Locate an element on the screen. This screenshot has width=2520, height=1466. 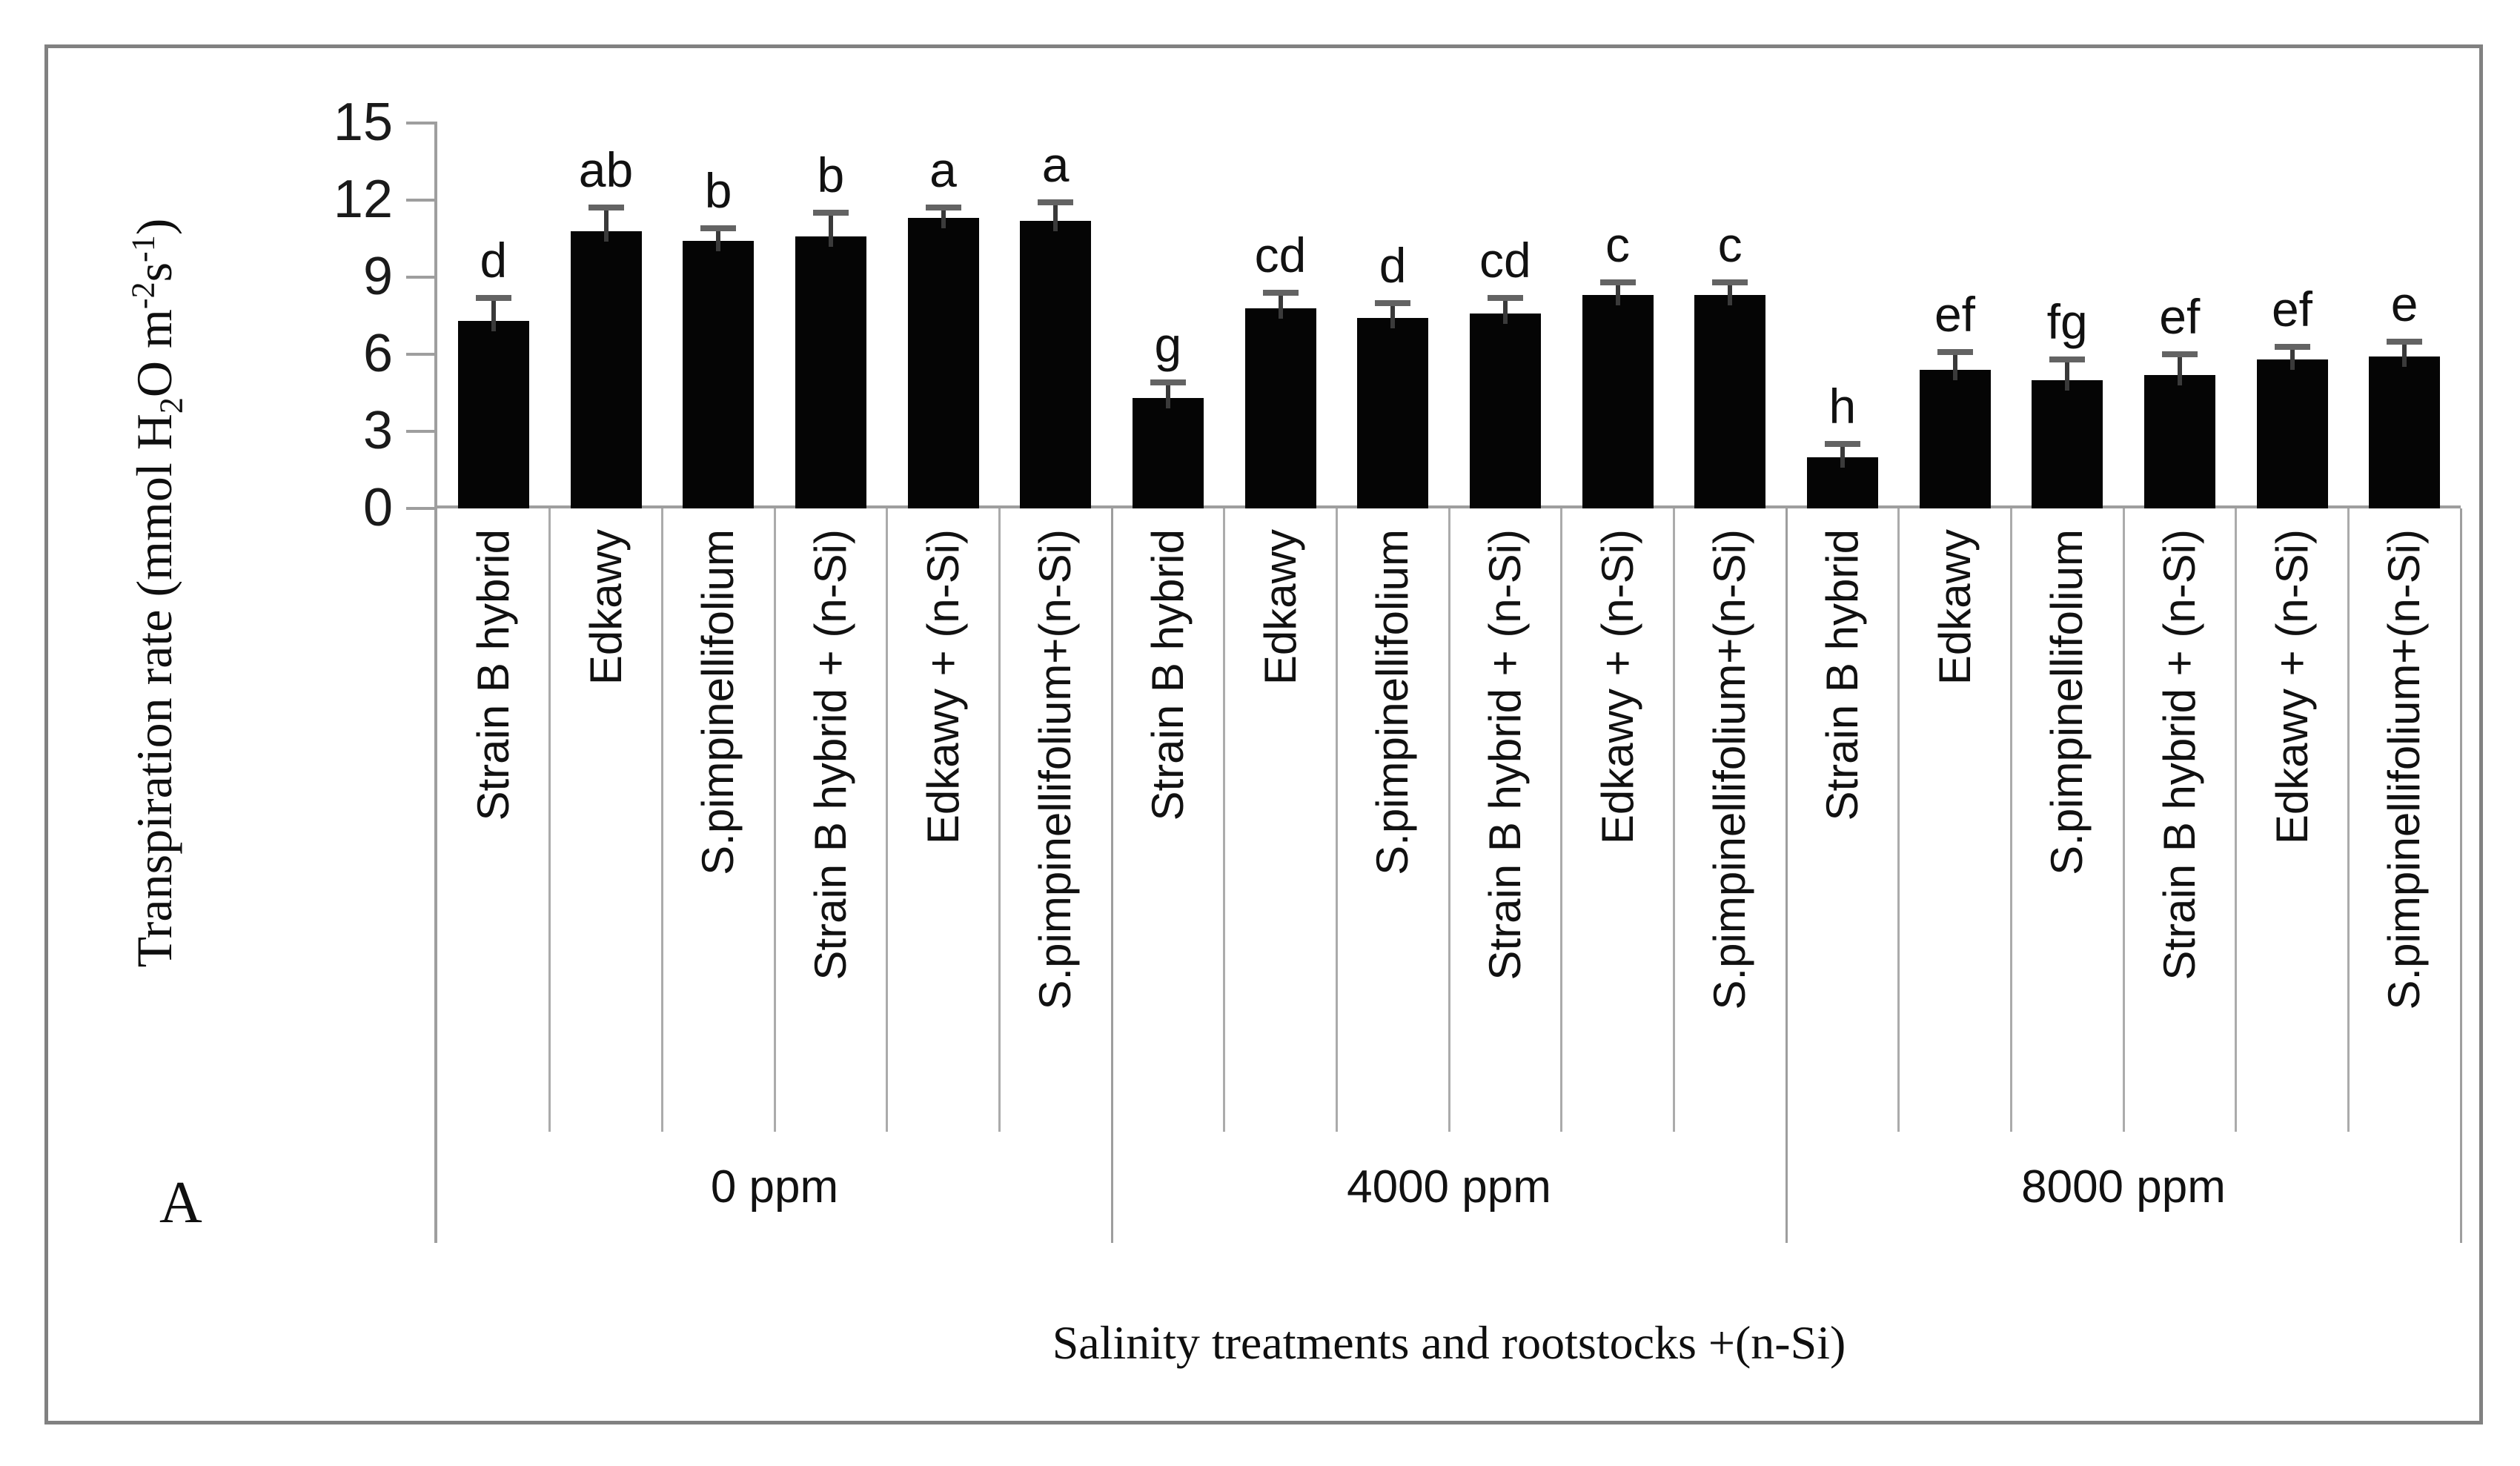
significance-letter: g is located at coordinates (1168, 345).